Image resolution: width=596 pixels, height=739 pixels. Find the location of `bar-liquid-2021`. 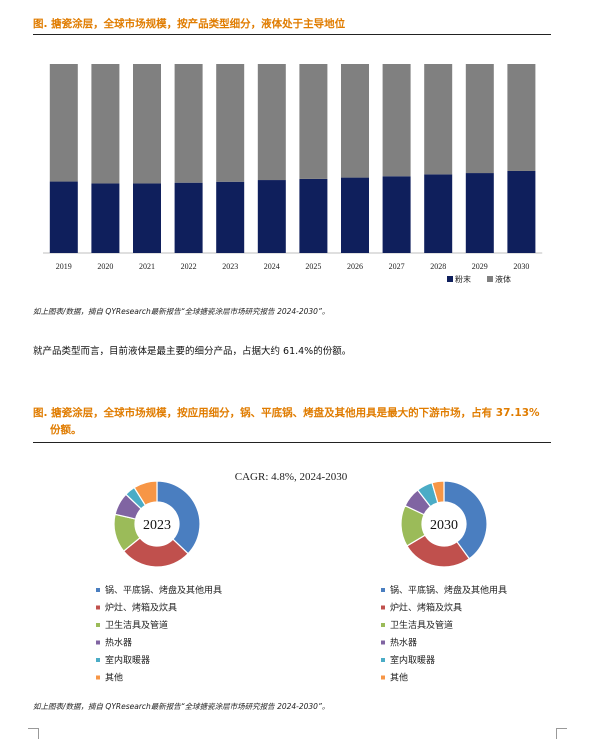

bar-liquid-2021 is located at coordinates (147, 124).